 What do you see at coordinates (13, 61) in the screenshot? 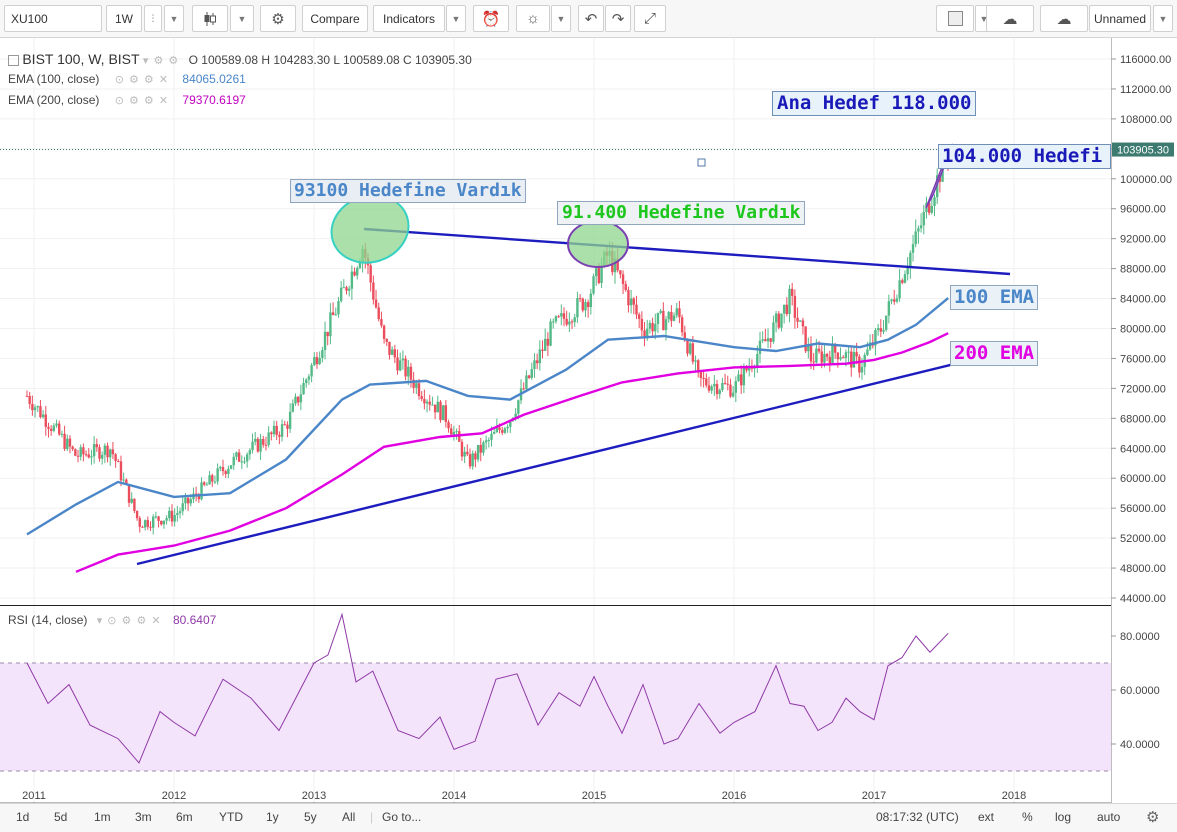
I see `collapse-icon` at bounding box center [13, 61].